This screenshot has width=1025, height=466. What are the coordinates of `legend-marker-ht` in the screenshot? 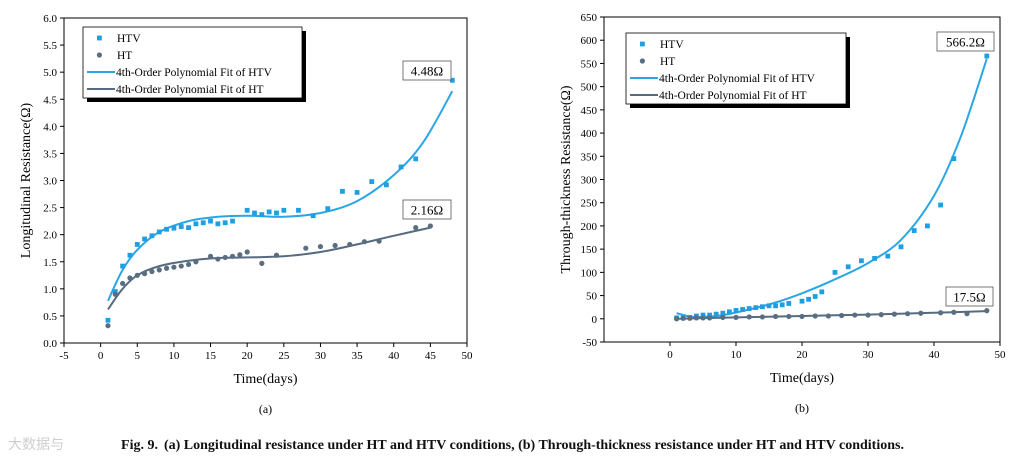 It's located at (99, 55).